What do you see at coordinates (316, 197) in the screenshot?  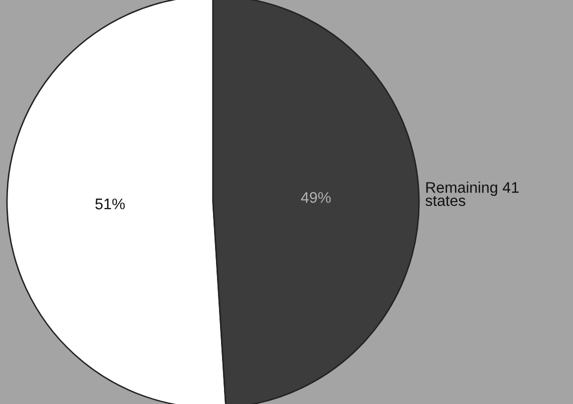 I see `data-label: 49%` at bounding box center [316, 197].